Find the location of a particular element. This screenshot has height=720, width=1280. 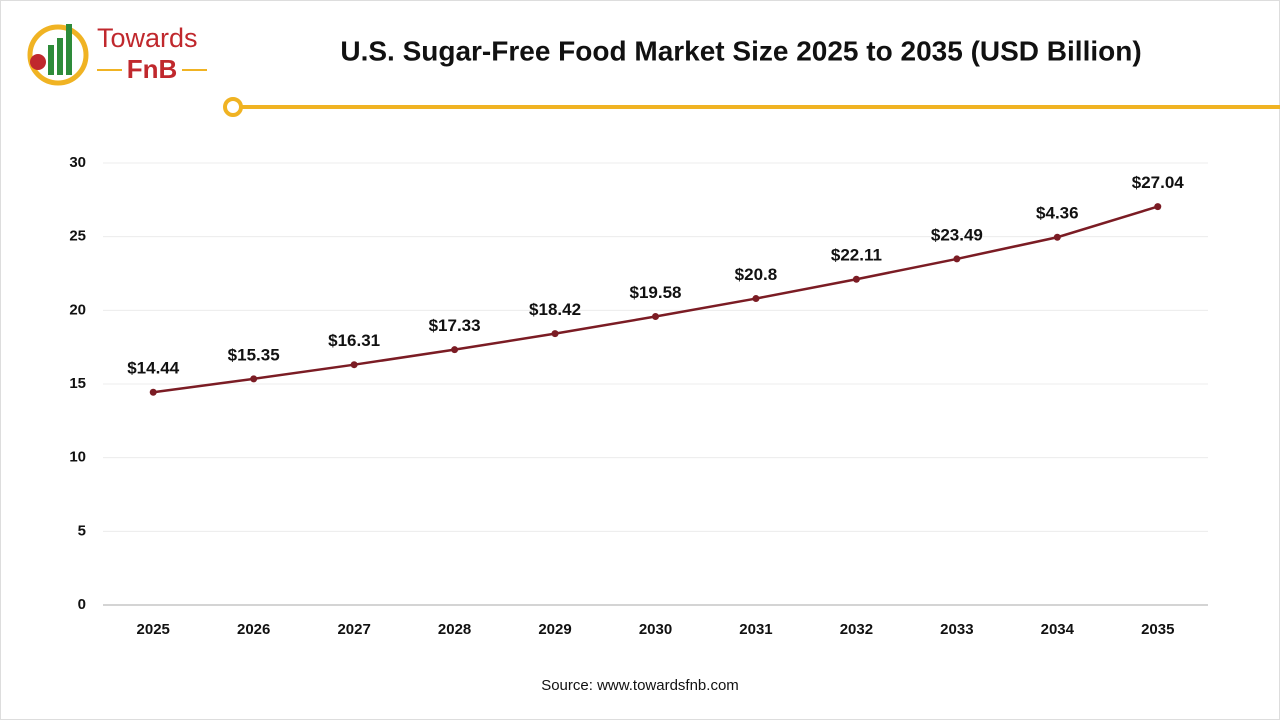

data-label: $20.8 is located at coordinates (756, 274).